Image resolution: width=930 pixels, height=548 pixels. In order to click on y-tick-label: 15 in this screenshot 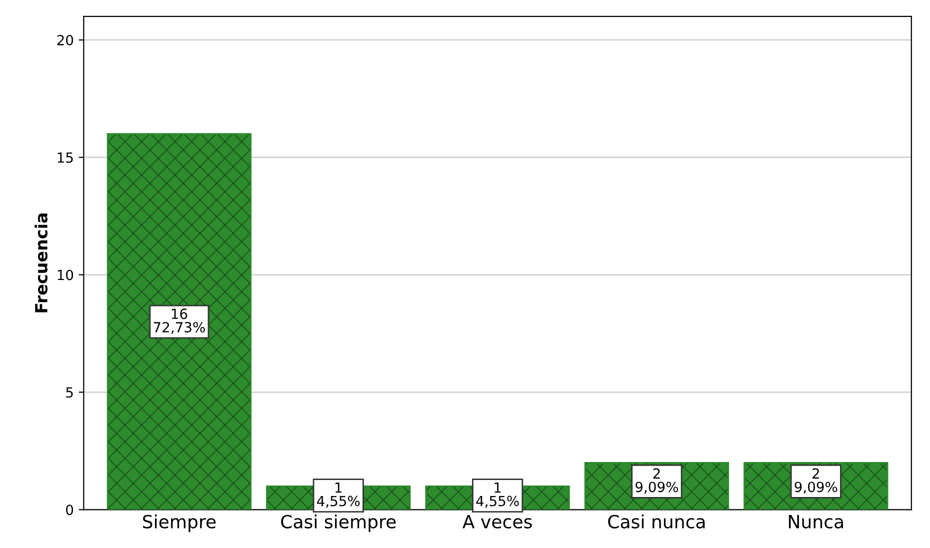, I will do `click(65, 157)`.